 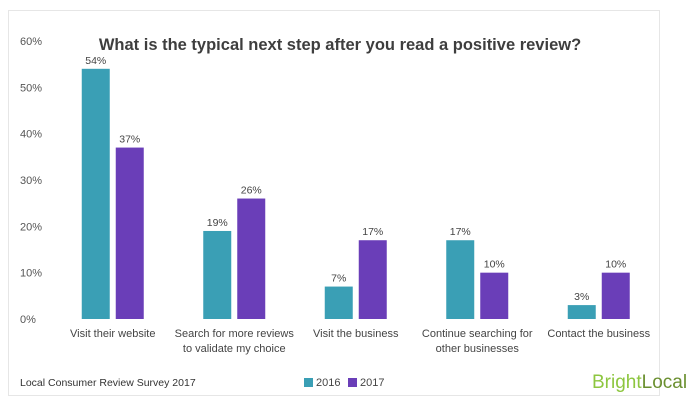 What do you see at coordinates (478, 349) in the screenshot?
I see `category-label: other businesses` at bounding box center [478, 349].